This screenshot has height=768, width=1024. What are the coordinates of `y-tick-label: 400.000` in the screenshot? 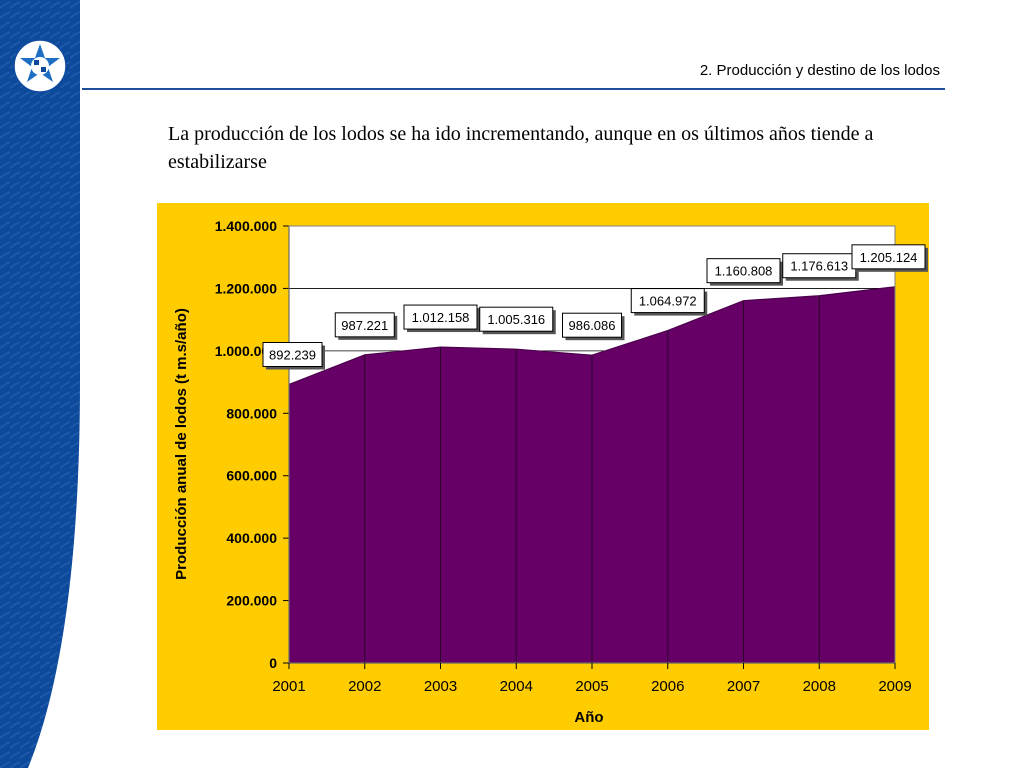 It's located at (251, 538).